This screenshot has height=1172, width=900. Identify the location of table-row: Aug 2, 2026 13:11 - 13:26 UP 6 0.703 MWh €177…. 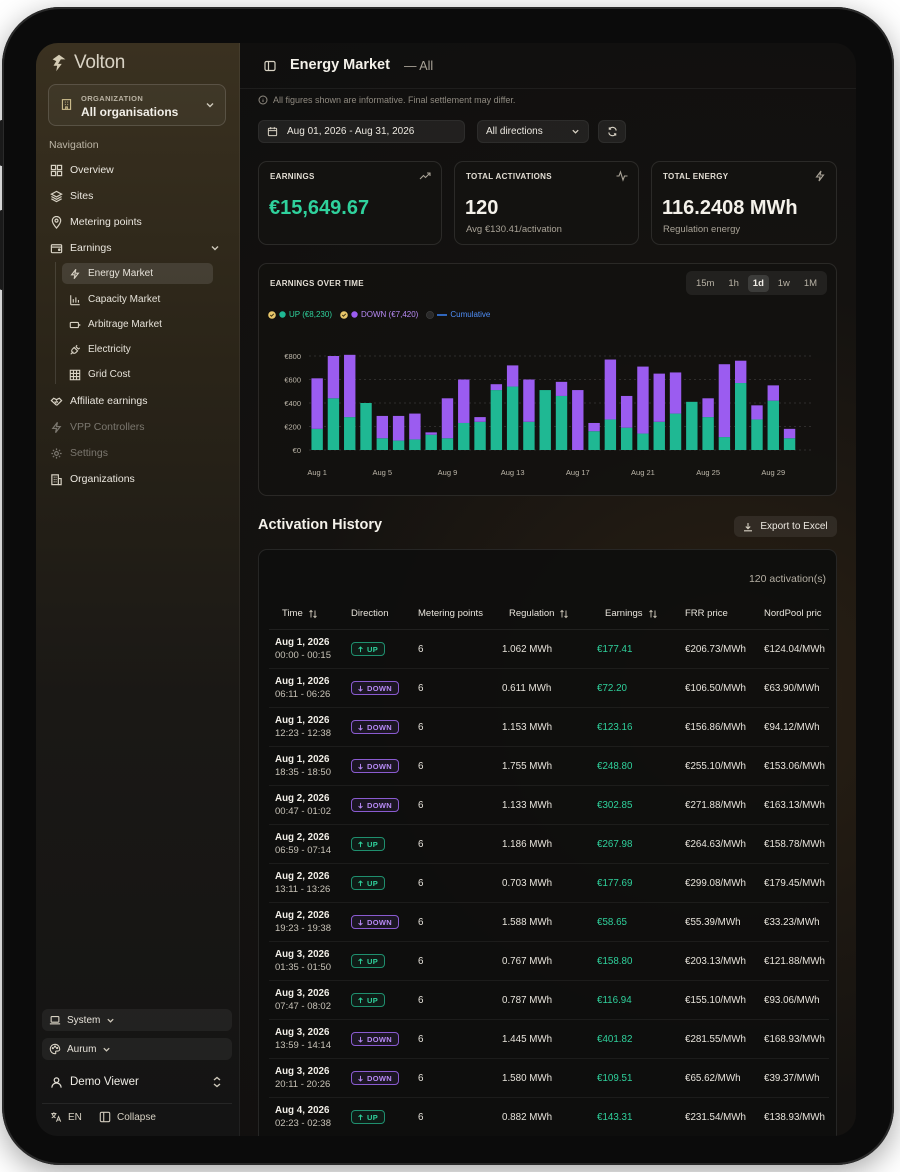
(549, 883).